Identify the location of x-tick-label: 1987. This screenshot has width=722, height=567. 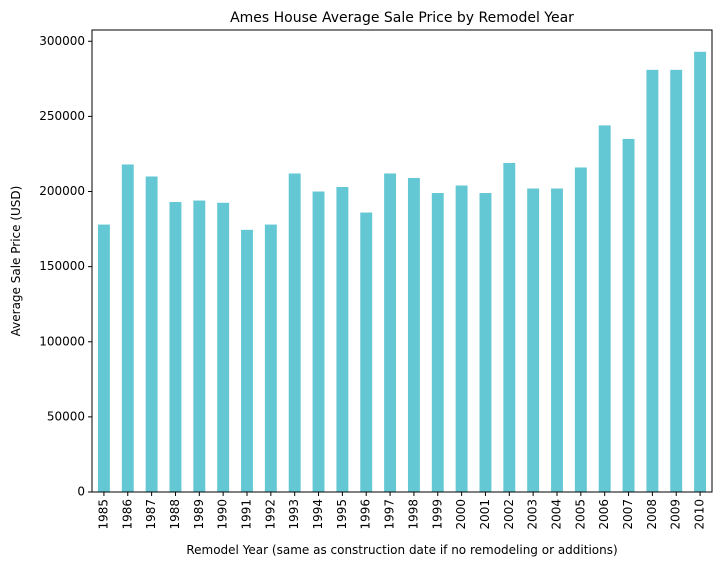
(151, 514).